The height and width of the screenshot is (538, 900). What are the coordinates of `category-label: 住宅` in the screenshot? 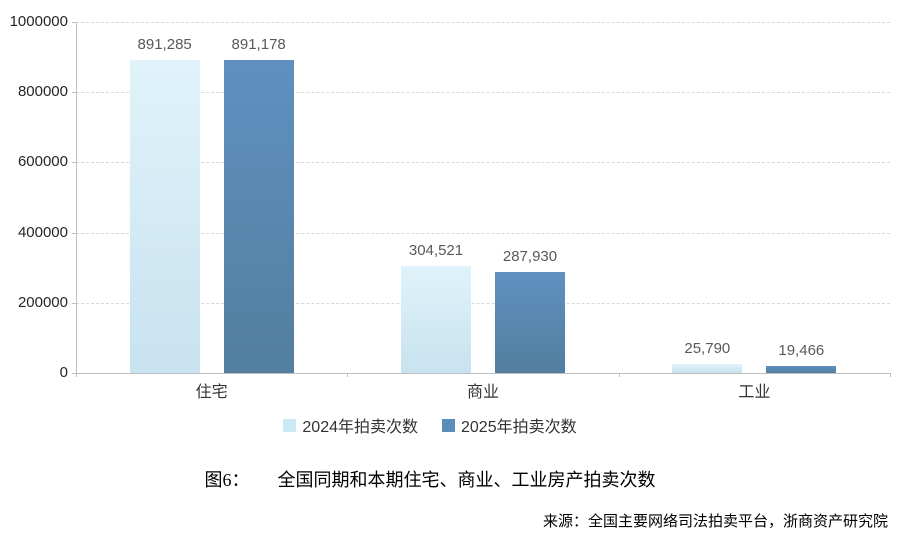 It's located at (211, 392).